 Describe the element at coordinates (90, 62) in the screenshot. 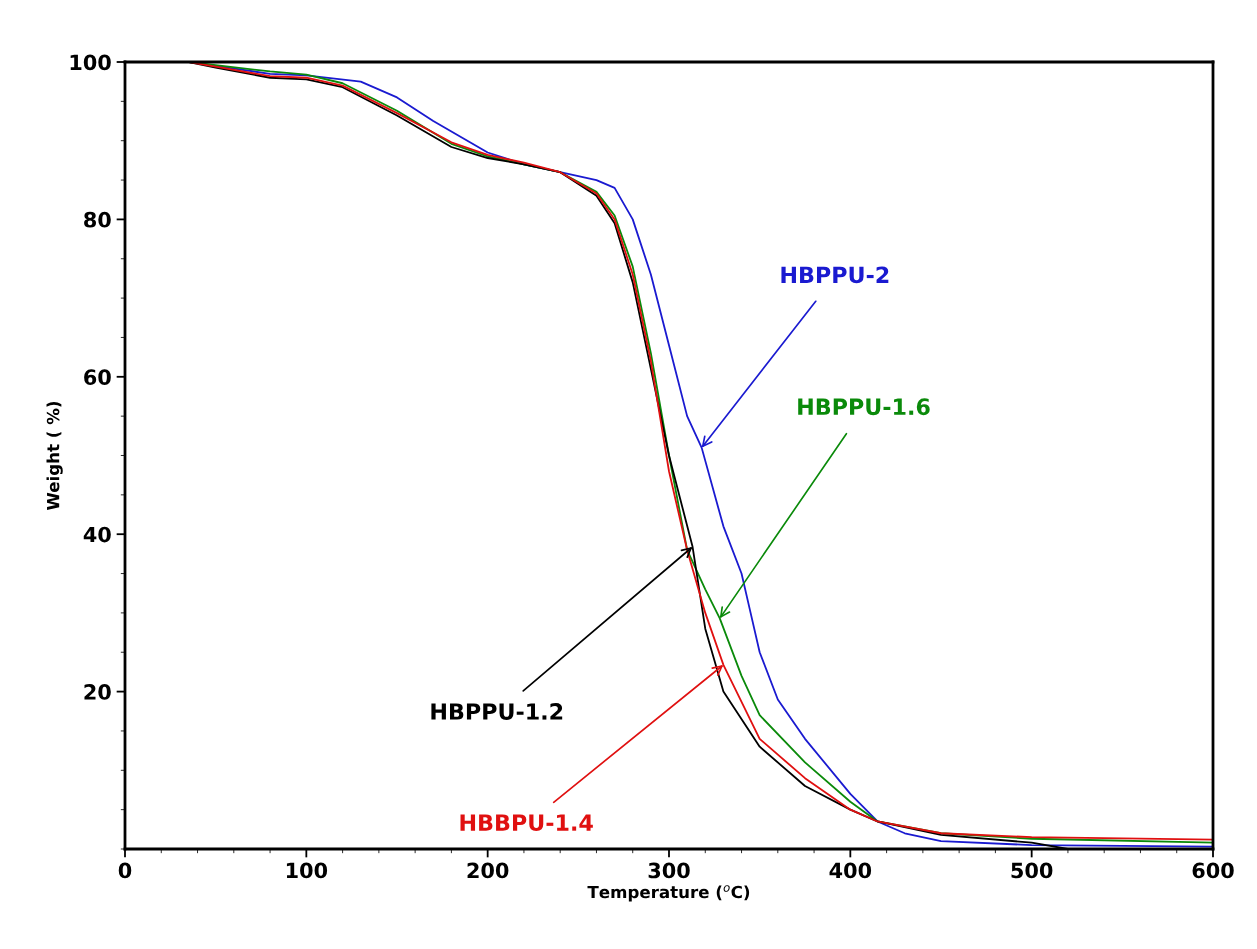

I see `y-tick-label: 100` at that location.